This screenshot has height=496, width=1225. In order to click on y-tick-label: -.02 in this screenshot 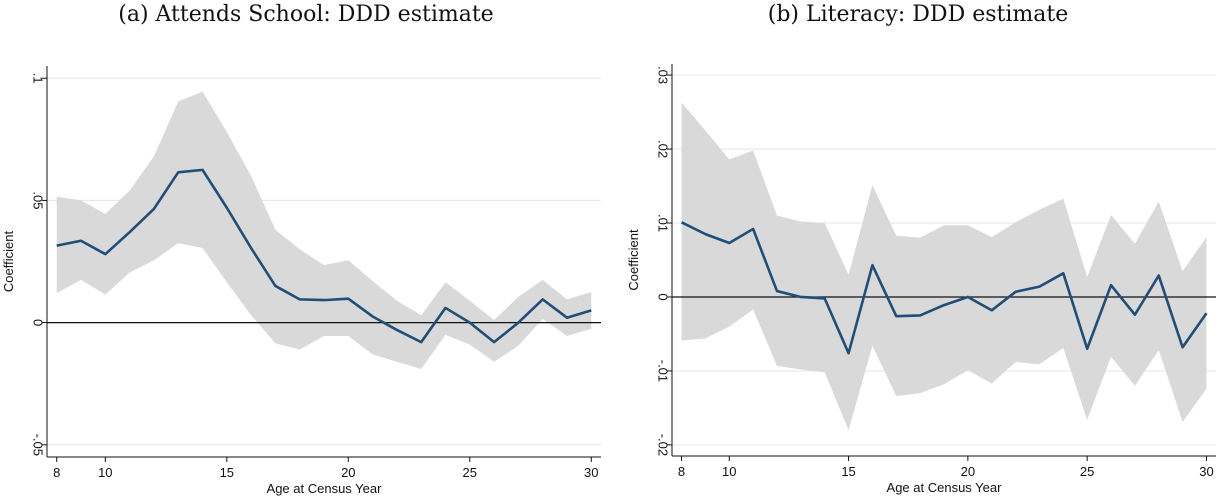, I will do `click(663, 445)`.